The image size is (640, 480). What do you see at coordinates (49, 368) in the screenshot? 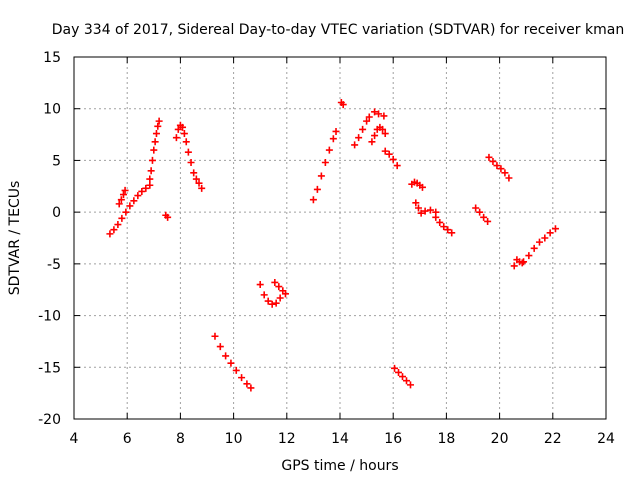
I see `y-tick-label: -15` at bounding box center [49, 368].